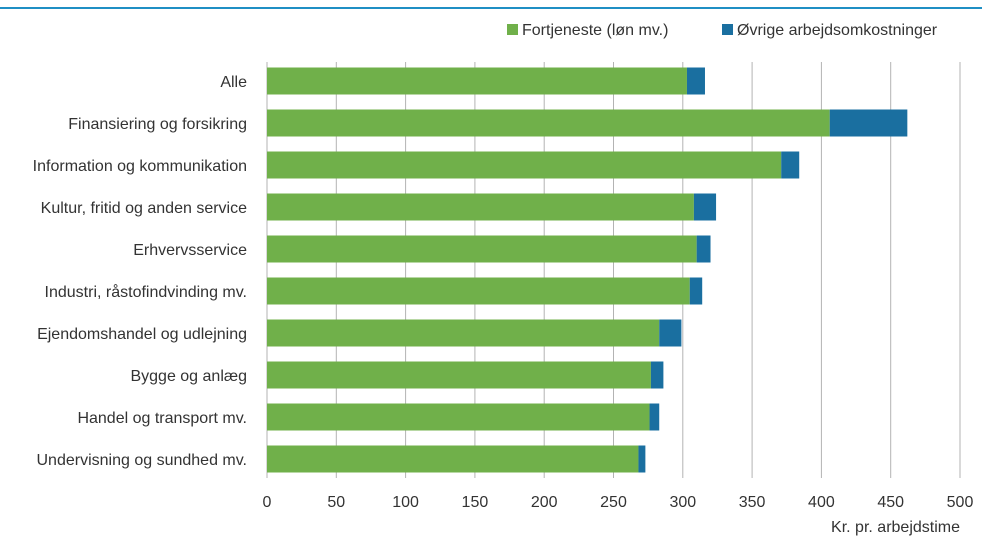  Describe the element at coordinates (512, 29) in the screenshot. I see `legend-item-fortjeneste-swatch` at that location.